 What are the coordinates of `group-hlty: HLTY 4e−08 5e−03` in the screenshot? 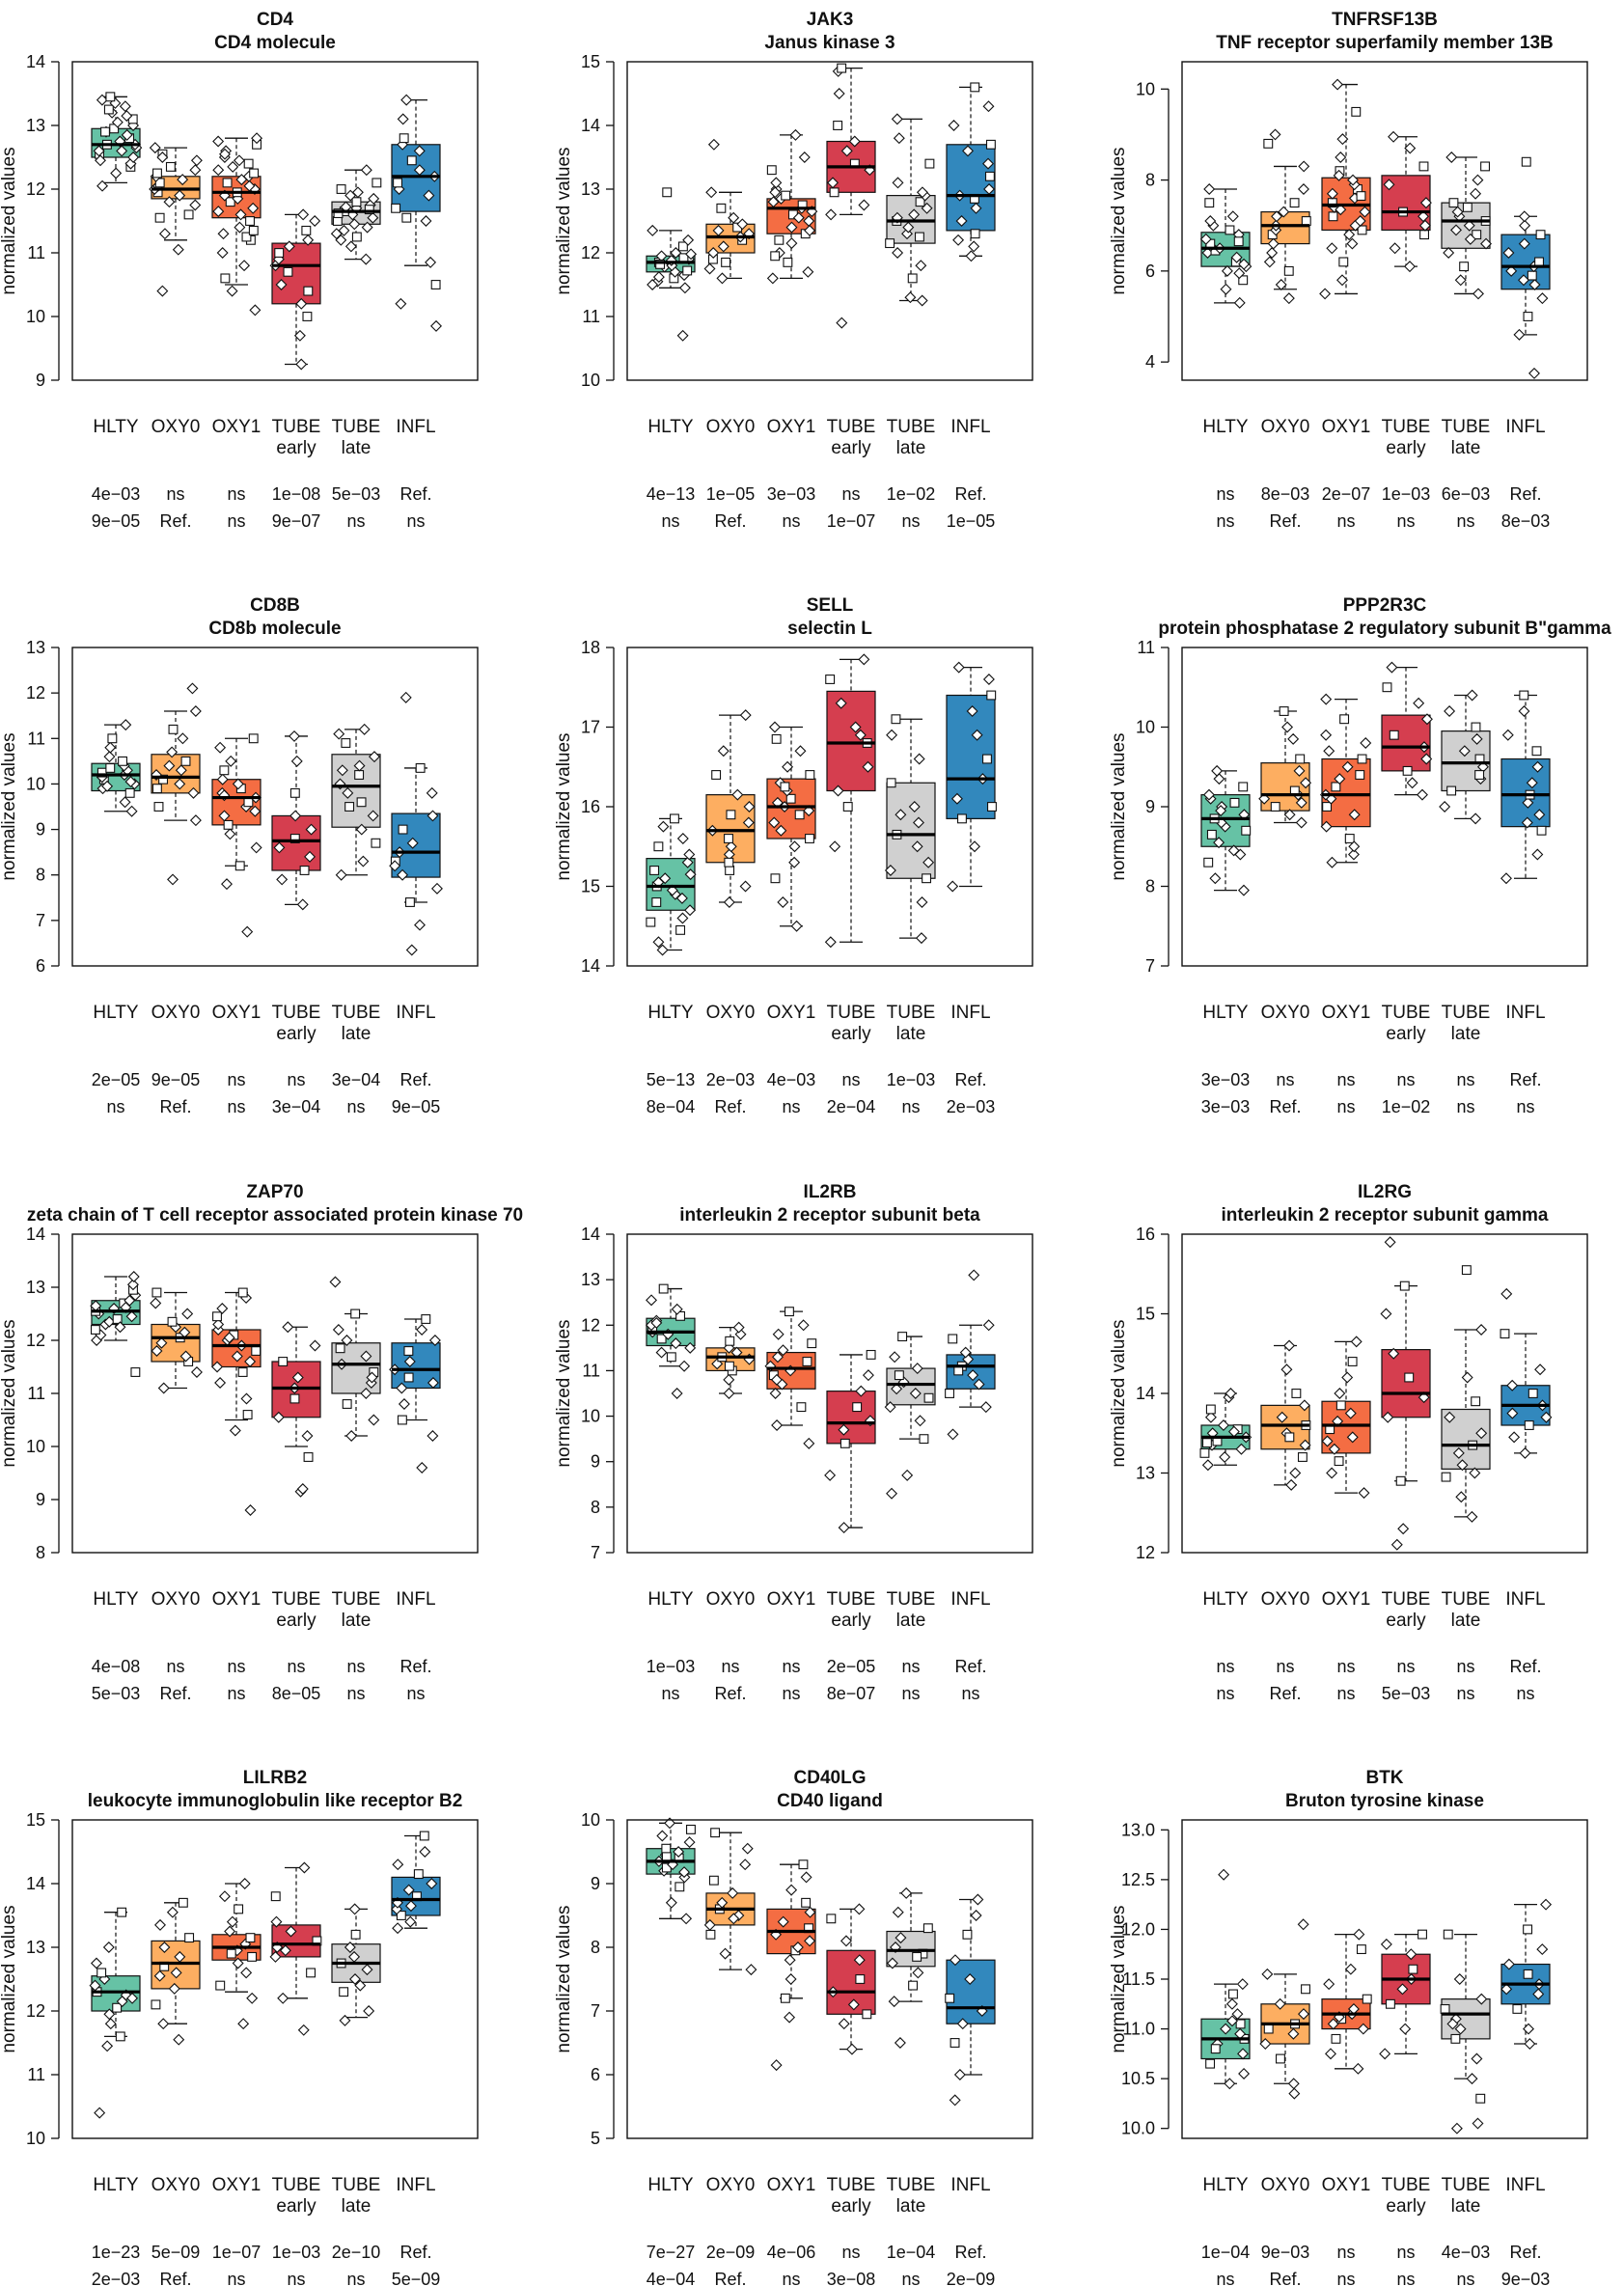 It's located at (116, 1487).